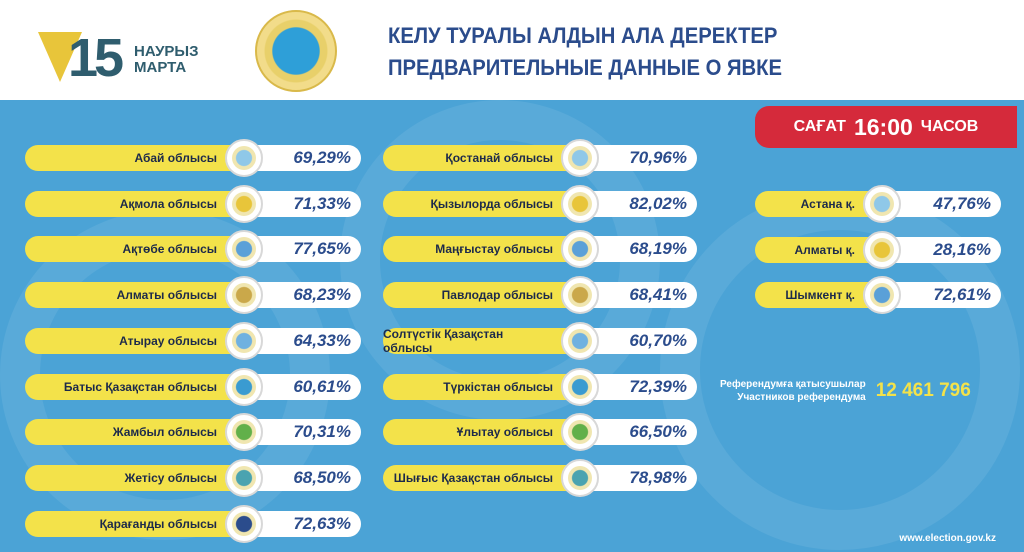  What do you see at coordinates (642, 158) in the screenshot?
I see `turnout-value: 70,96%` at bounding box center [642, 158].